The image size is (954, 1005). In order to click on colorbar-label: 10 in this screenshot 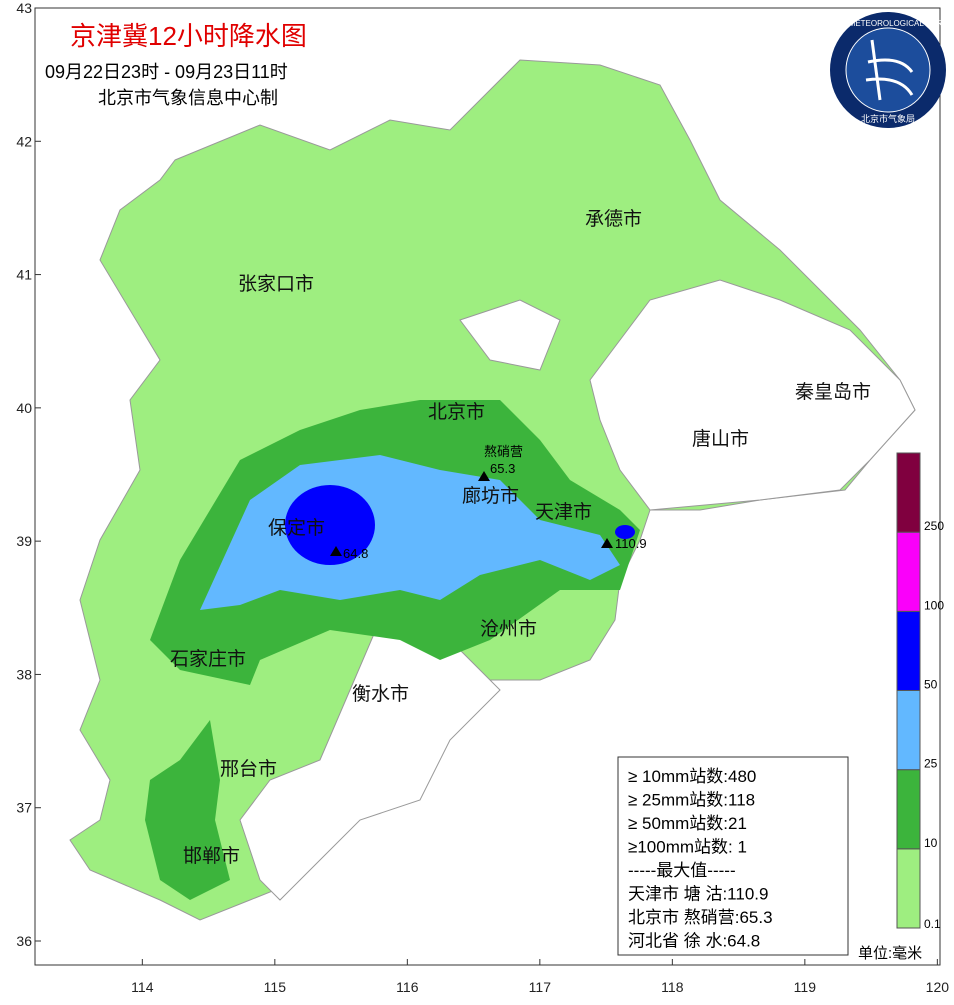, I will do `click(931, 843)`.